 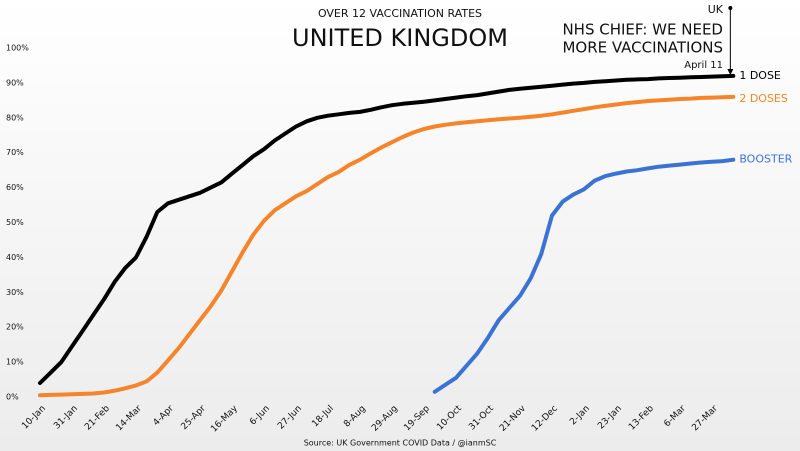 What do you see at coordinates (15, 117) in the screenshot?
I see `y-tick-label: 80%` at bounding box center [15, 117].